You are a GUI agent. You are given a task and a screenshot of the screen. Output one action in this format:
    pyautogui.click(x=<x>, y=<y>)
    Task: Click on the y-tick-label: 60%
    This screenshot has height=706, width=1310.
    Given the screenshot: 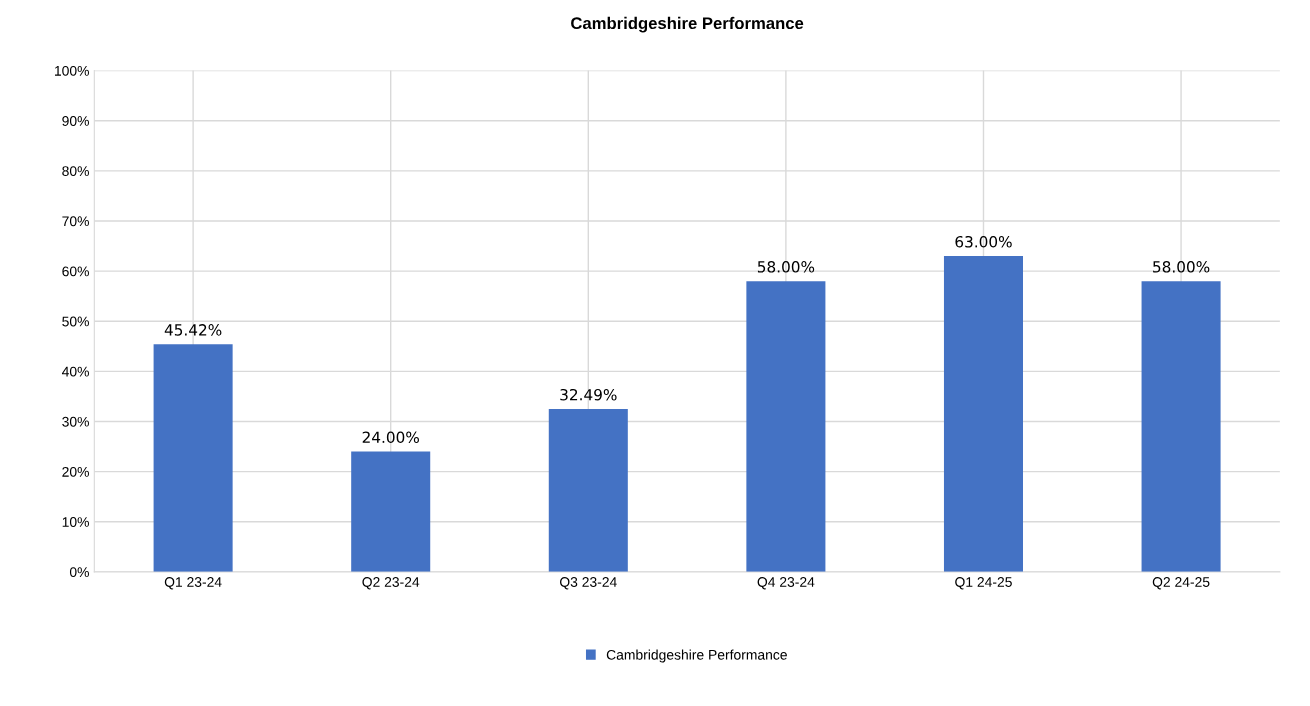 What is the action you would take?
    pyautogui.click(x=75, y=271)
    